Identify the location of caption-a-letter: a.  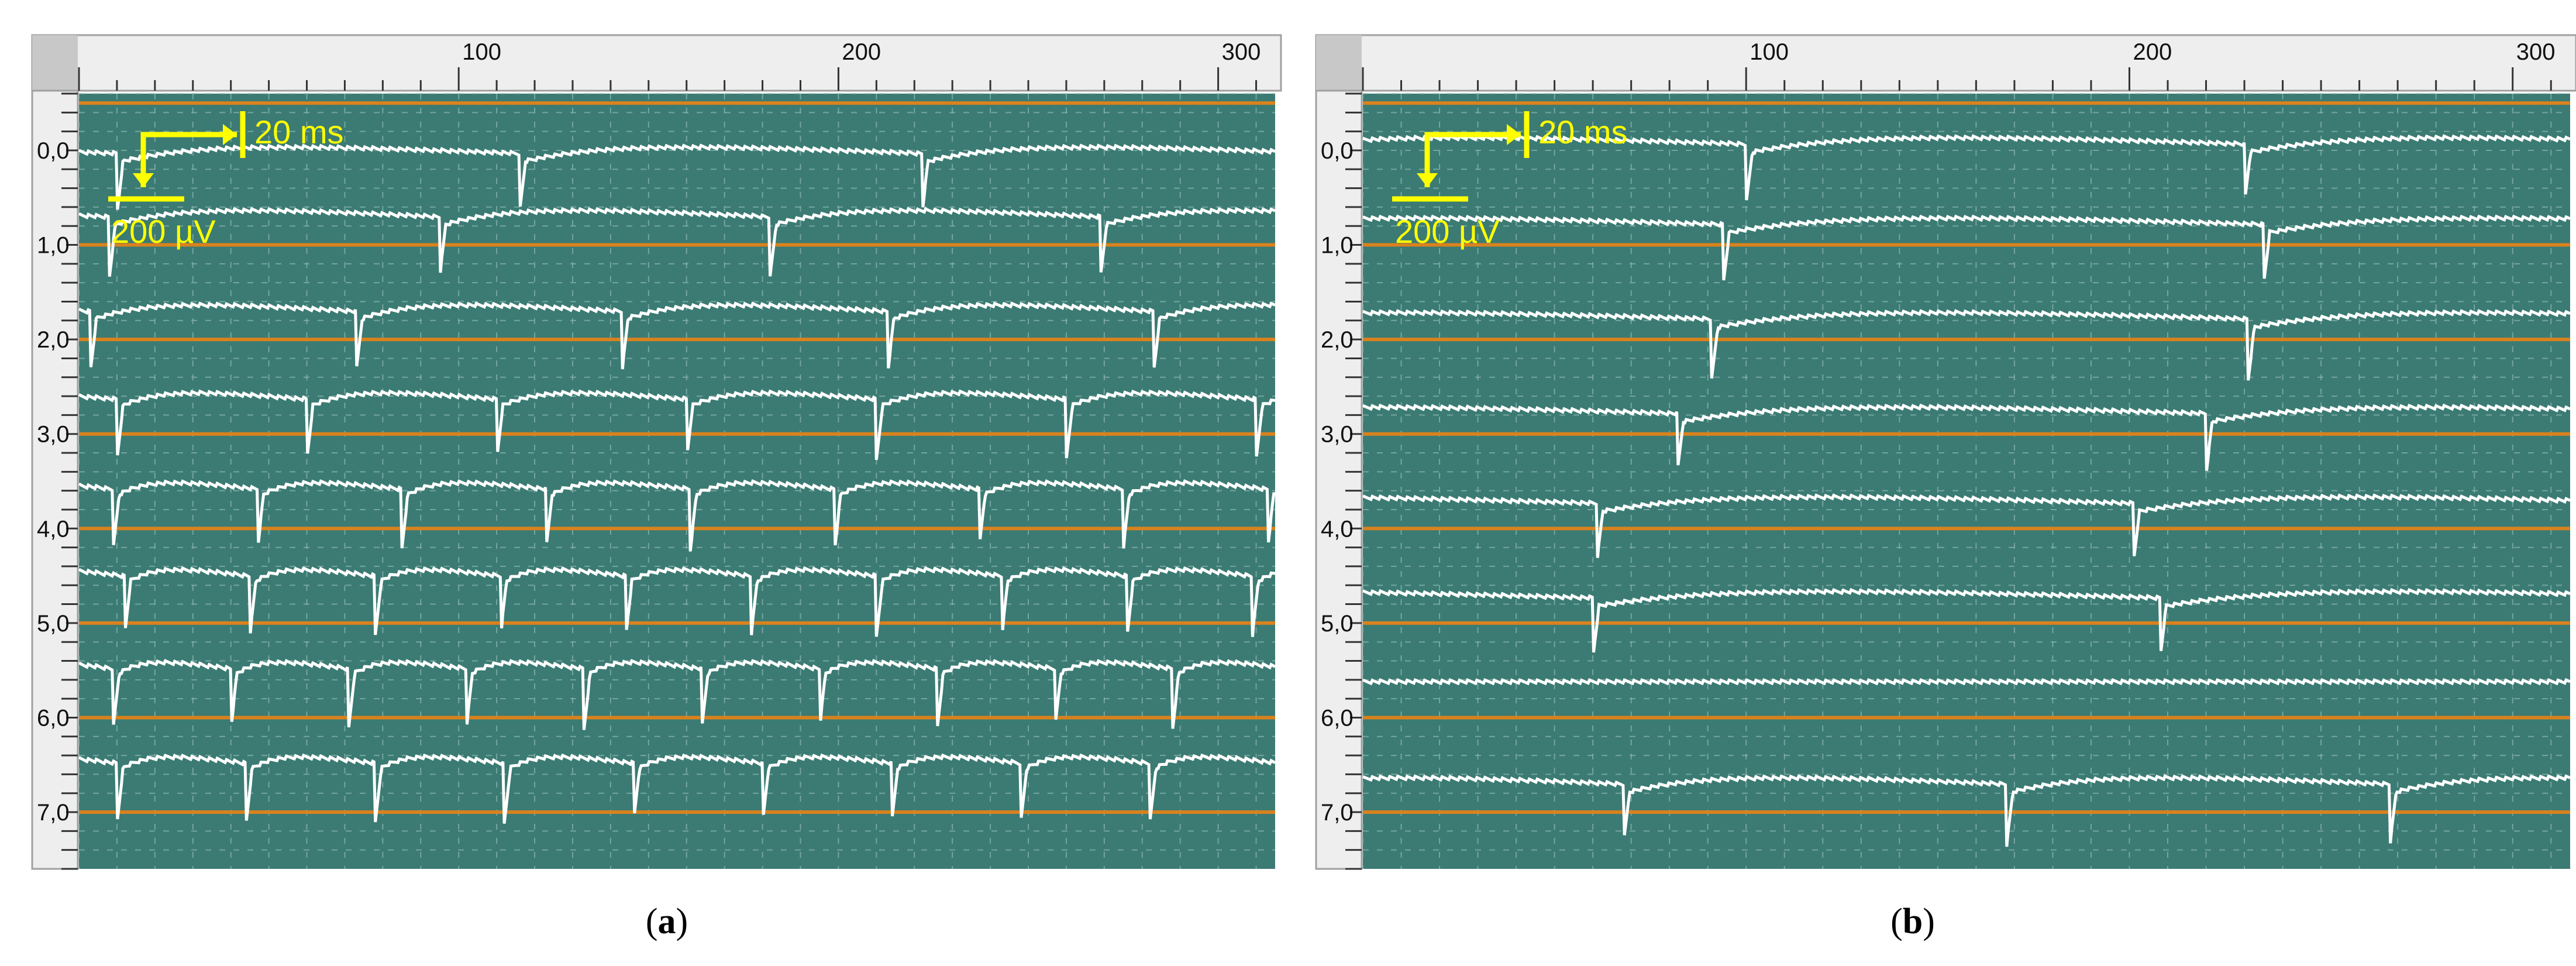
(666, 921).